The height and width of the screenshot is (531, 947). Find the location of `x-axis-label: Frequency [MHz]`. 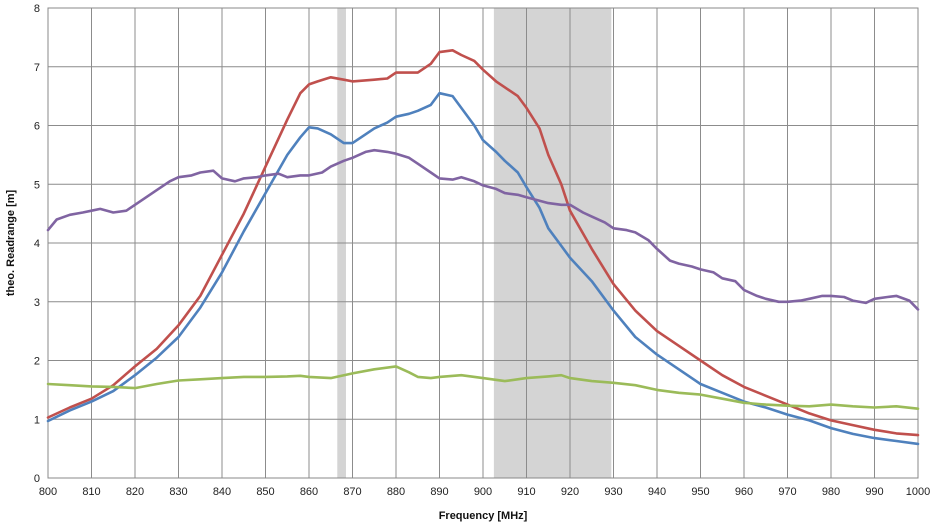

x-axis-label: Frequency [MHz] is located at coordinates (483, 516).